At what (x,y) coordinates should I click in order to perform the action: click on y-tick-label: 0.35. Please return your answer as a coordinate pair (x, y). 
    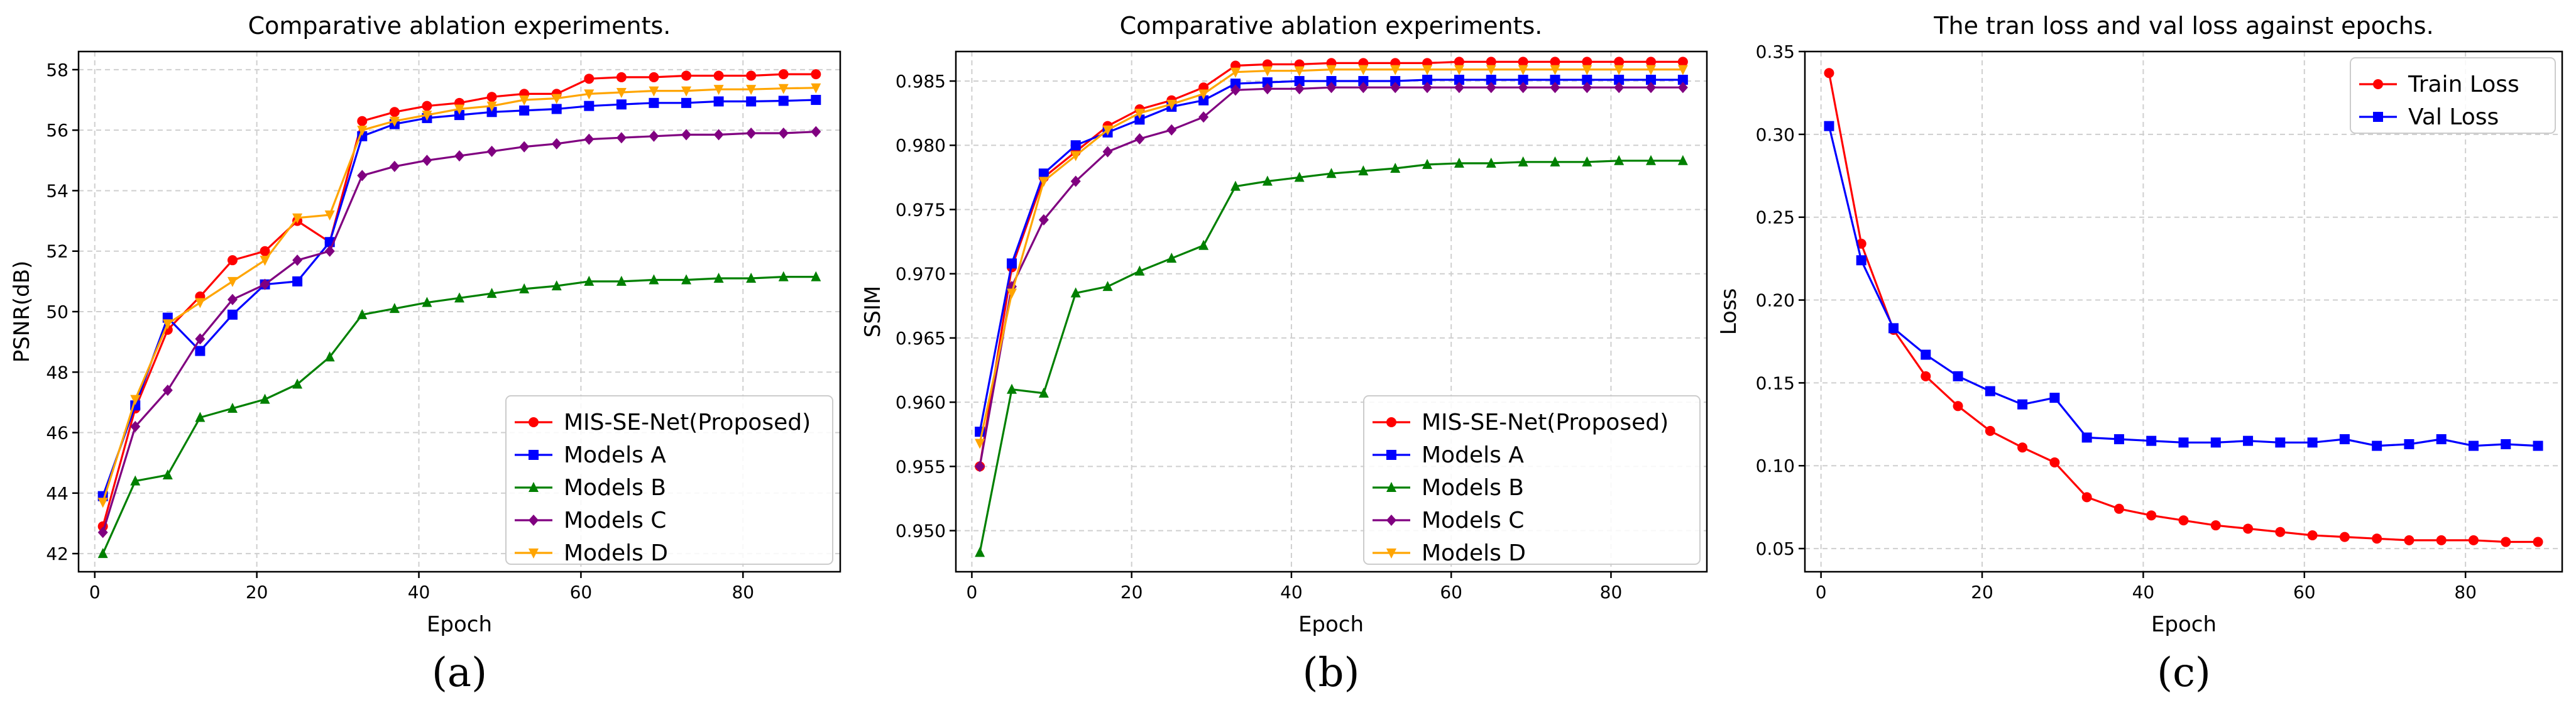
    Looking at the image, I should click on (1775, 51).